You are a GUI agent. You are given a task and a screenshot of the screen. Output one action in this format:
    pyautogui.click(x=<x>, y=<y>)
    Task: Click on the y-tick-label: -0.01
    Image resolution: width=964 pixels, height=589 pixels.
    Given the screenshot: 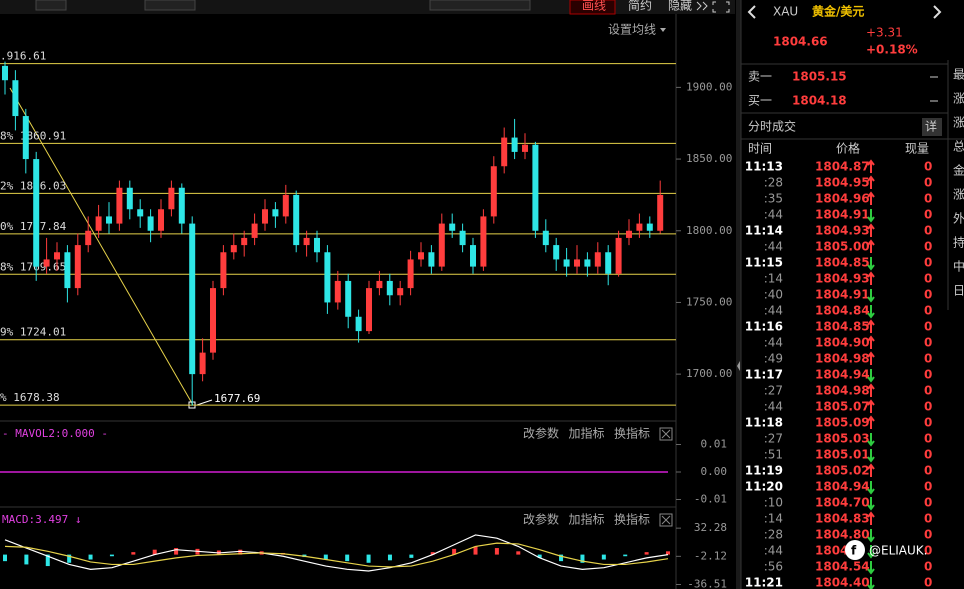 What is the action you would take?
    pyautogui.click(x=710, y=499)
    